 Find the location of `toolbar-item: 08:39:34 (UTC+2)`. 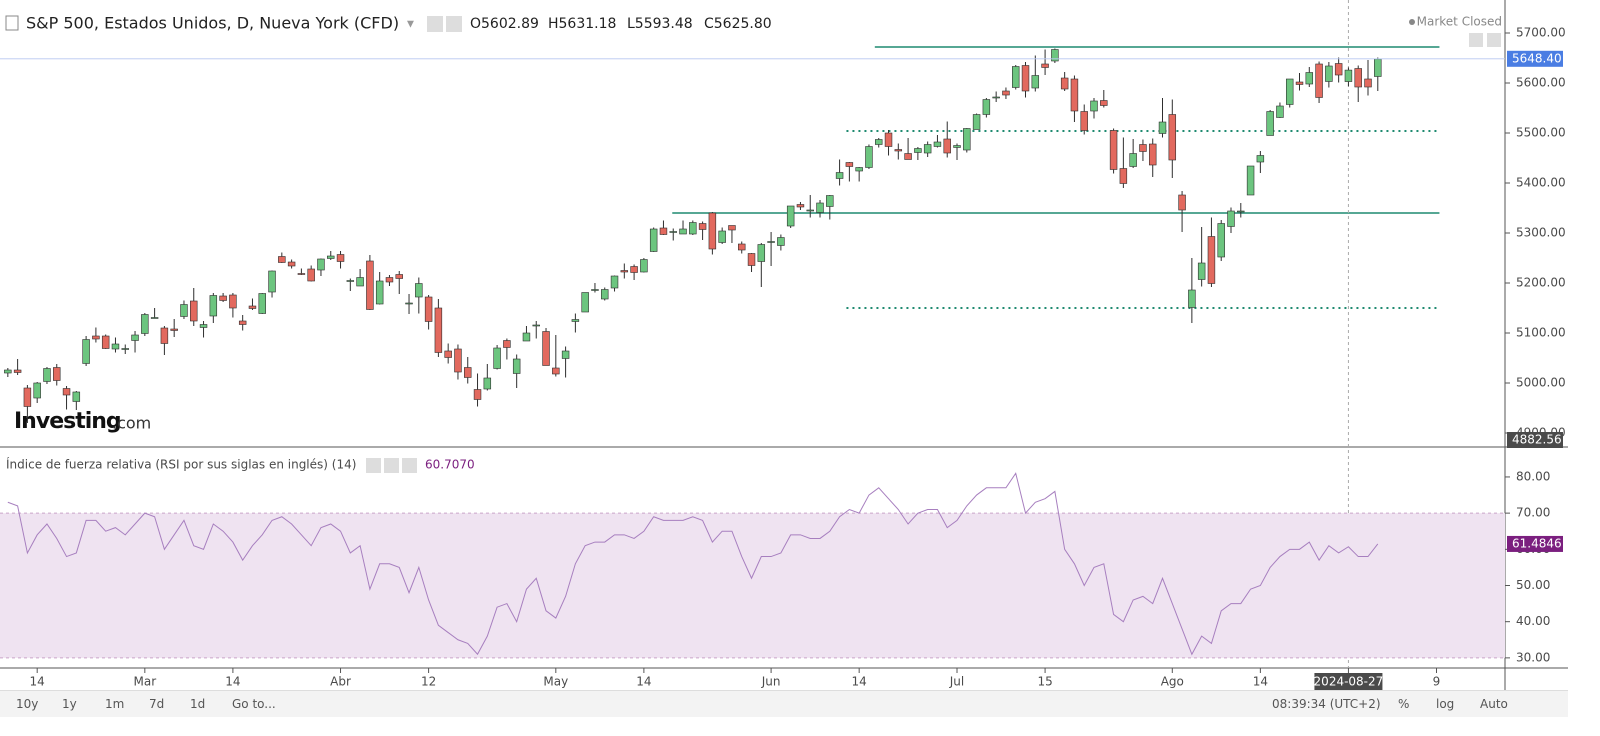

toolbar-item: 08:39:34 (UTC+2) is located at coordinates (1326, 704).